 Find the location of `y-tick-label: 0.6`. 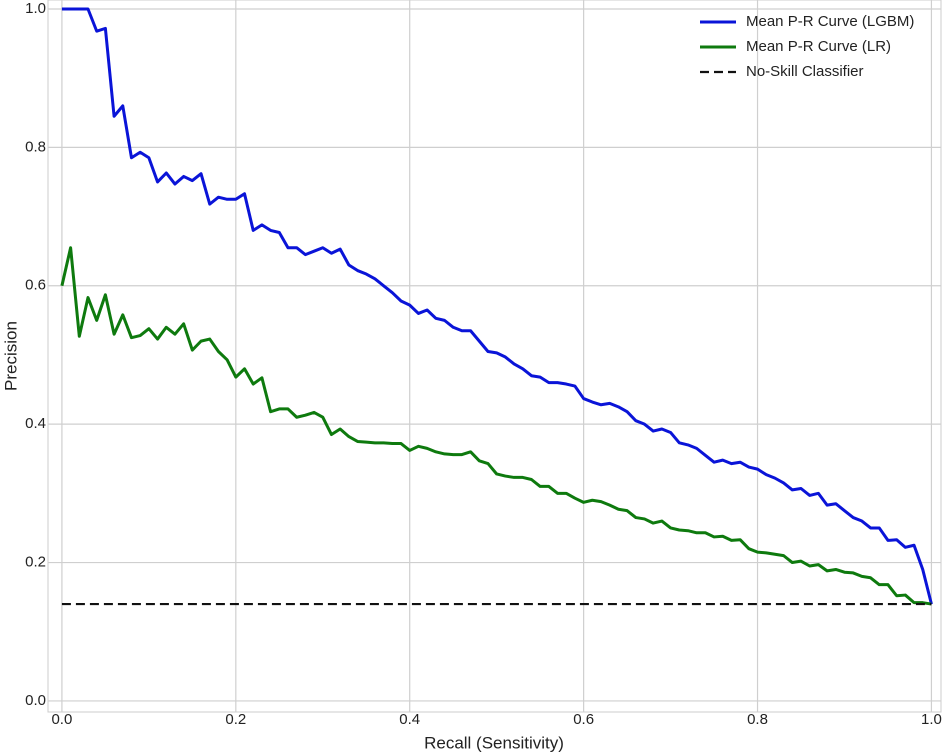

y-tick-label: 0.6 is located at coordinates (35, 285).